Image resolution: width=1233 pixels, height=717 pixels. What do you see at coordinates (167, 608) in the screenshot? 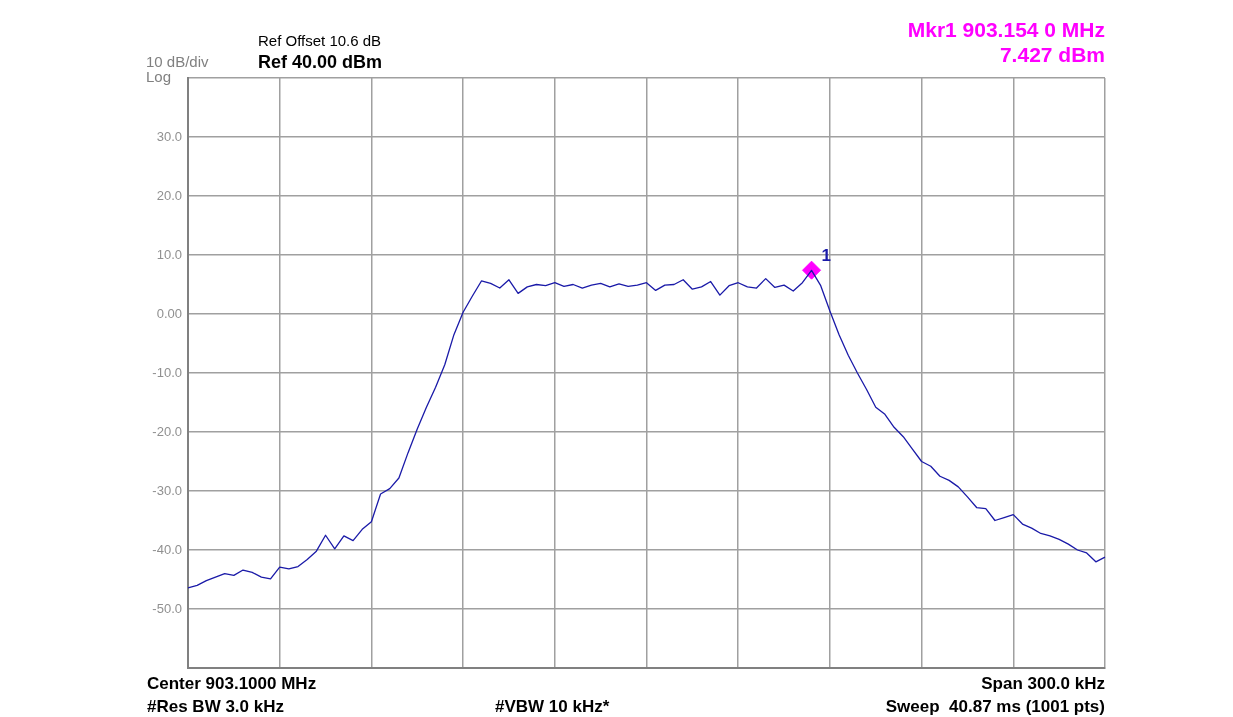
I see `y-tick-label: -50.0` at bounding box center [167, 608].